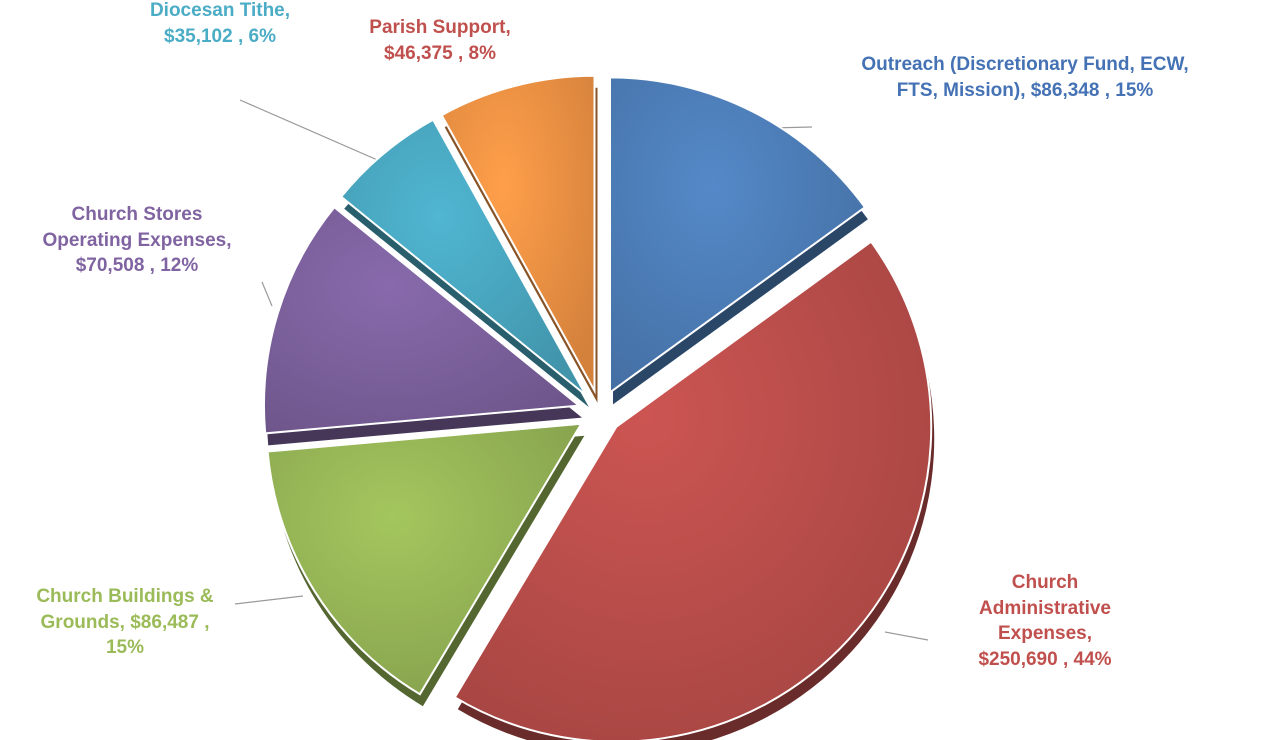 The image size is (1263, 740). Describe the element at coordinates (125, 648) in the screenshot. I see `data-label-line: 15%` at that location.